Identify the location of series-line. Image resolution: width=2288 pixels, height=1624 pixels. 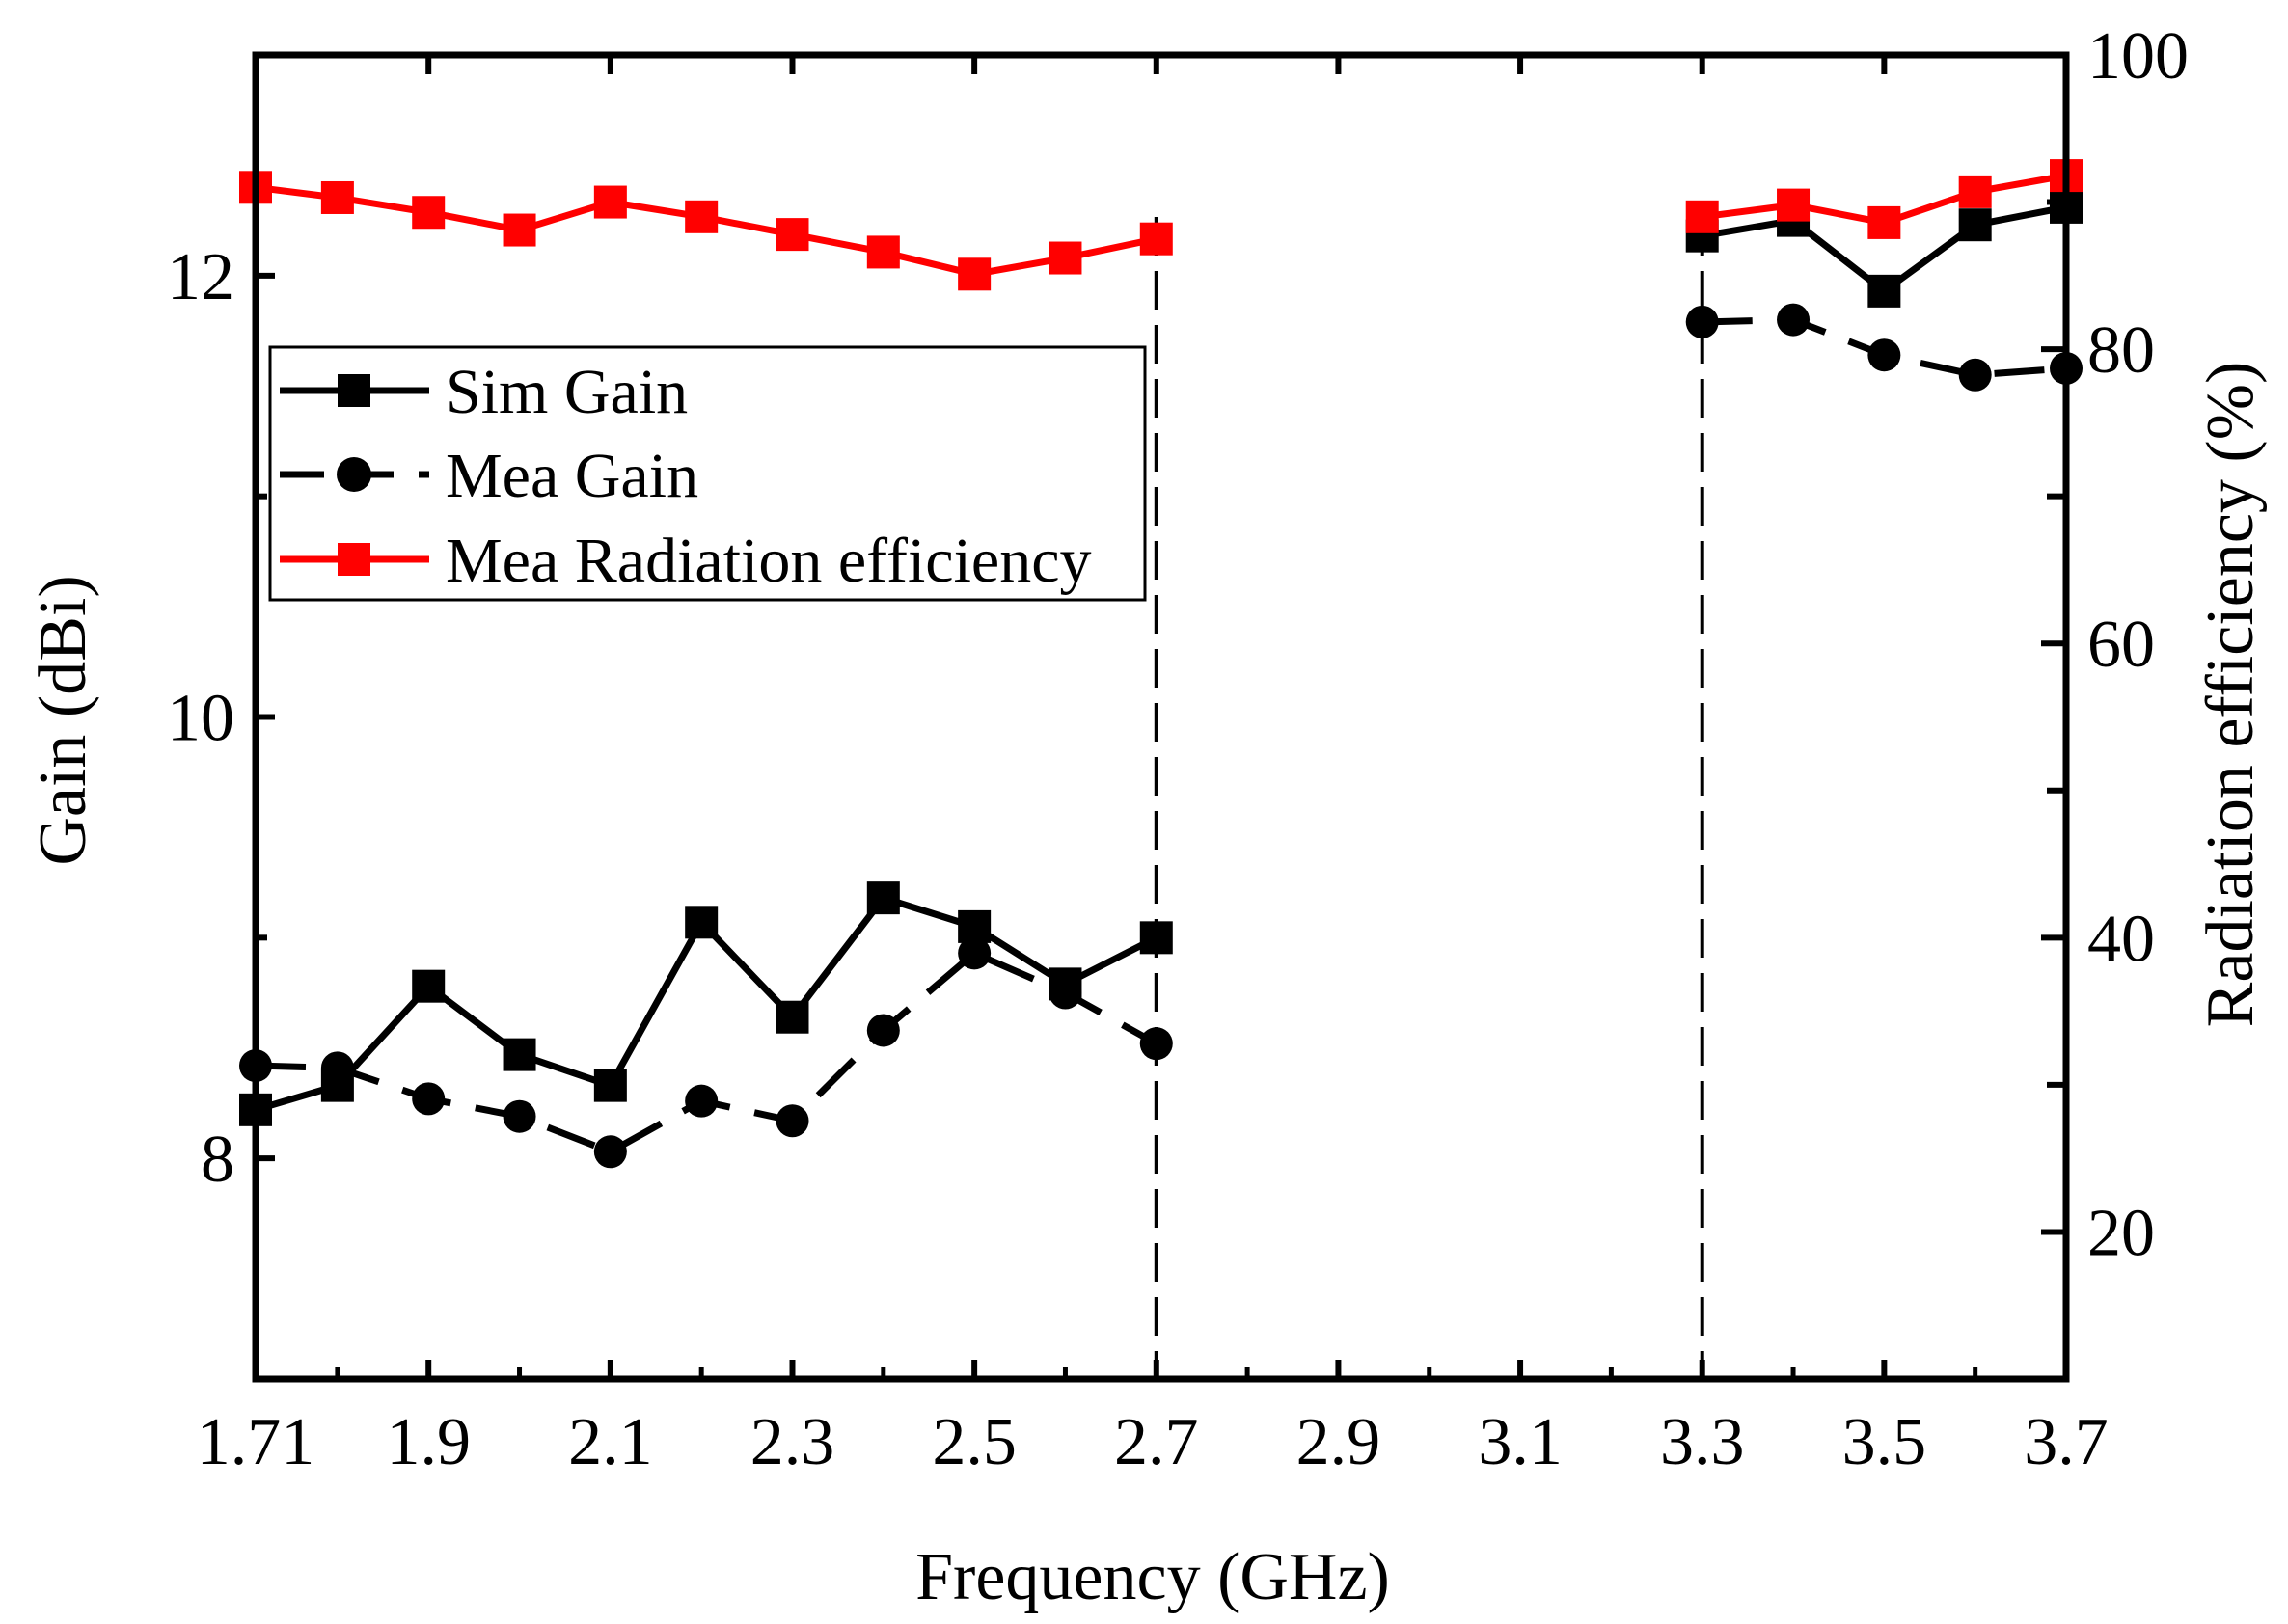
(706, 1052).